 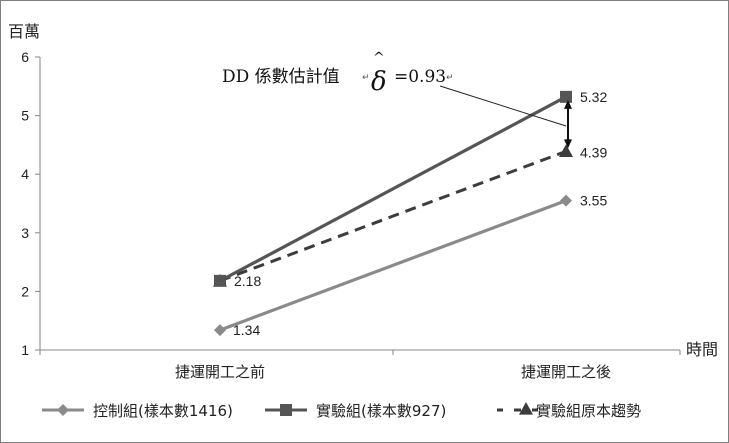 What do you see at coordinates (568, 144) in the screenshot?
I see `dd-arrow-head-bottom` at bounding box center [568, 144].